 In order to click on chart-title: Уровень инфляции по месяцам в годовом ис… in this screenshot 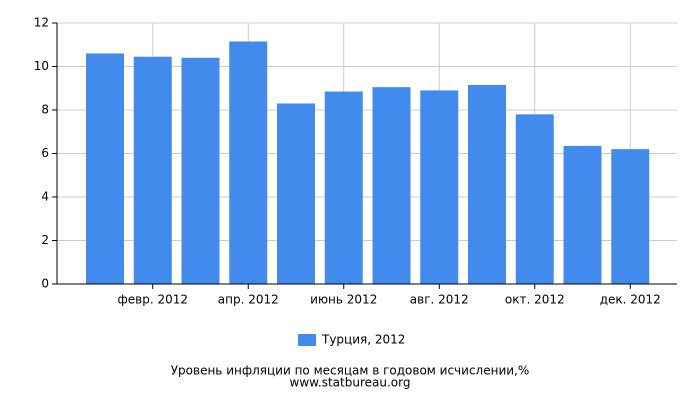, I will do `click(350, 371)`.